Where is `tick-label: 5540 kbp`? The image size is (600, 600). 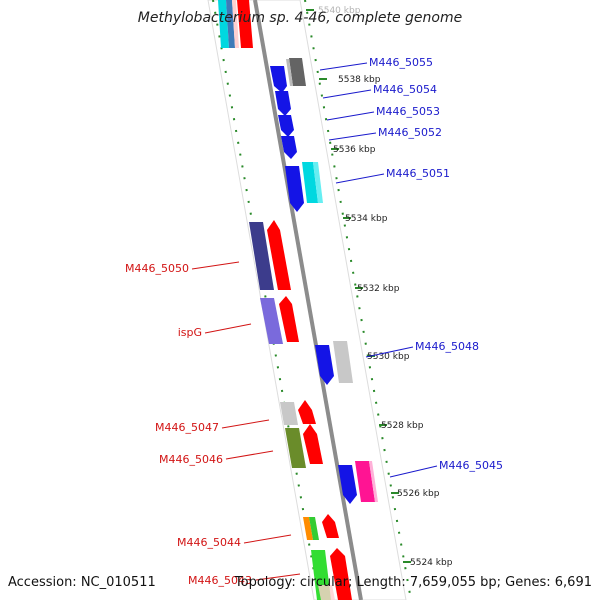 tick-label: 5540 kbp is located at coordinates (339, 11).